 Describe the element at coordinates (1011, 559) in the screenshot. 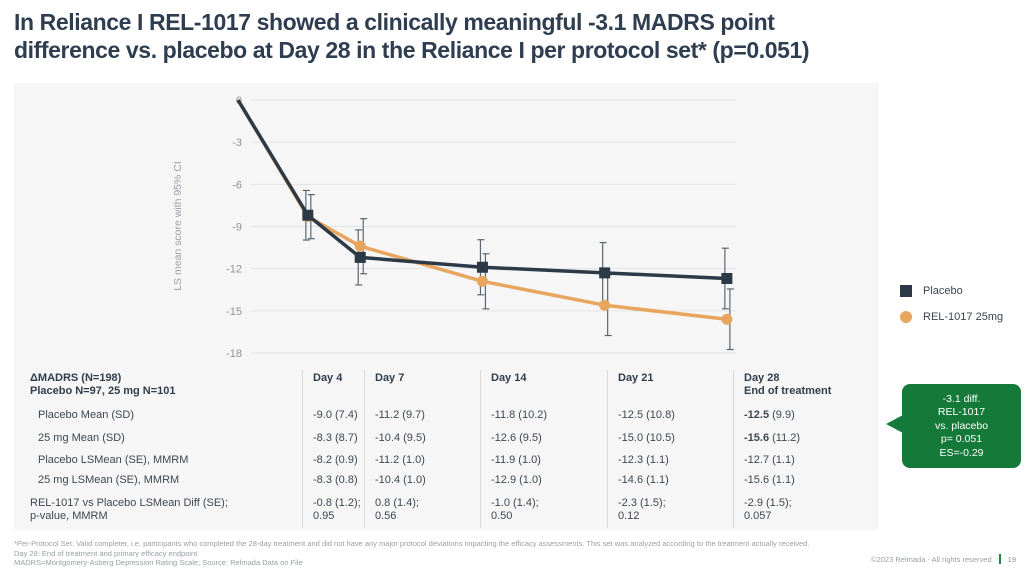

I see `page-number: 19` at that location.